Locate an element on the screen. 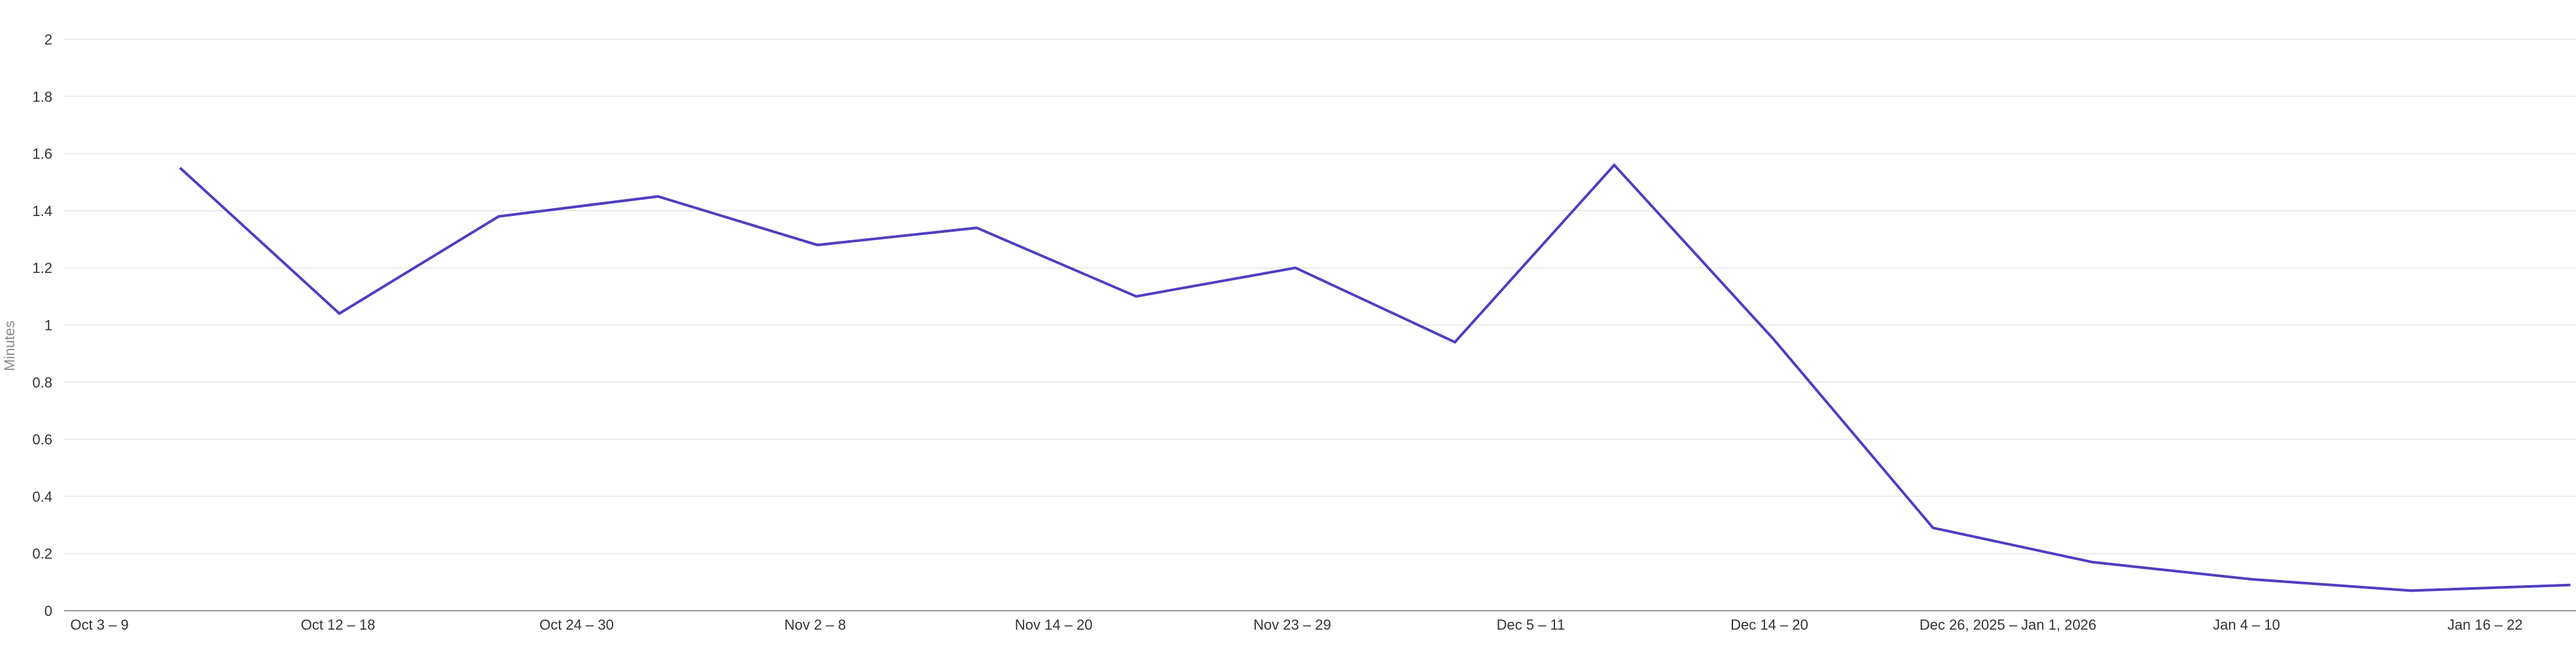  y-tick-label: 1.6 is located at coordinates (42, 154).